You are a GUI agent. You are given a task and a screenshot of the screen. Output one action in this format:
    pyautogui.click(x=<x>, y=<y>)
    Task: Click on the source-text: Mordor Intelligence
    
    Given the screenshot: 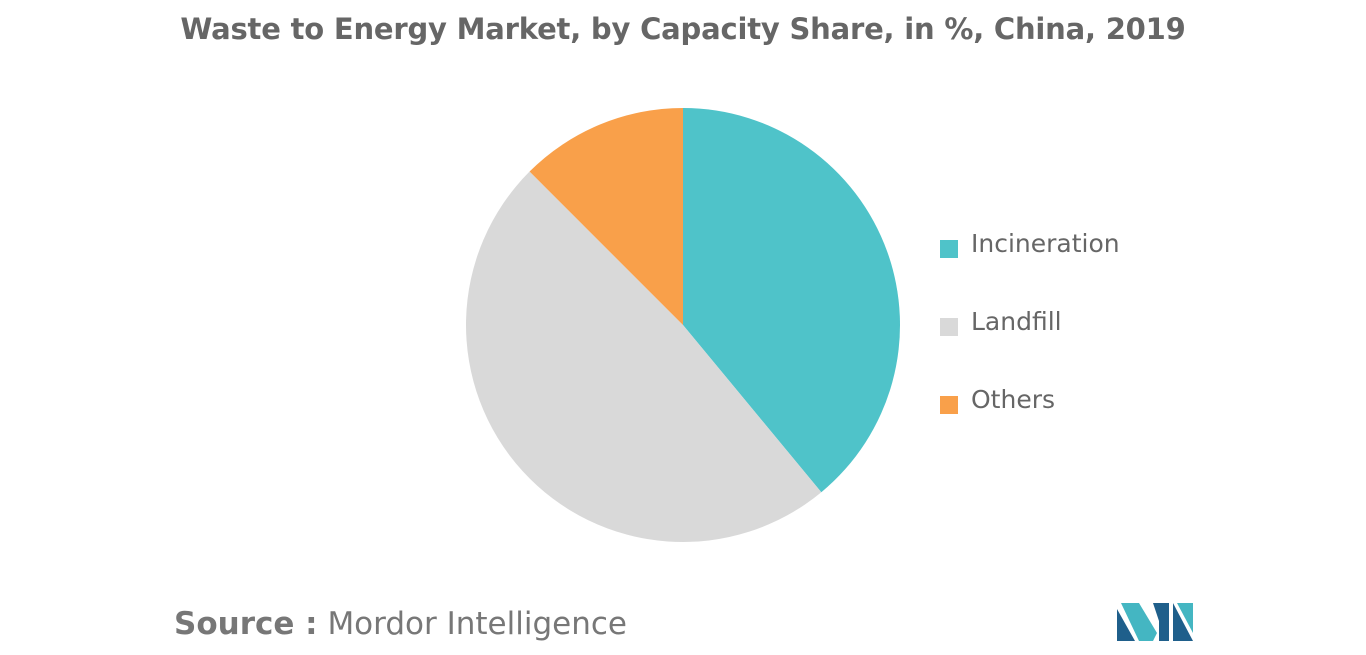 What is the action you would take?
    pyautogui.click(x=477, y=624)
    